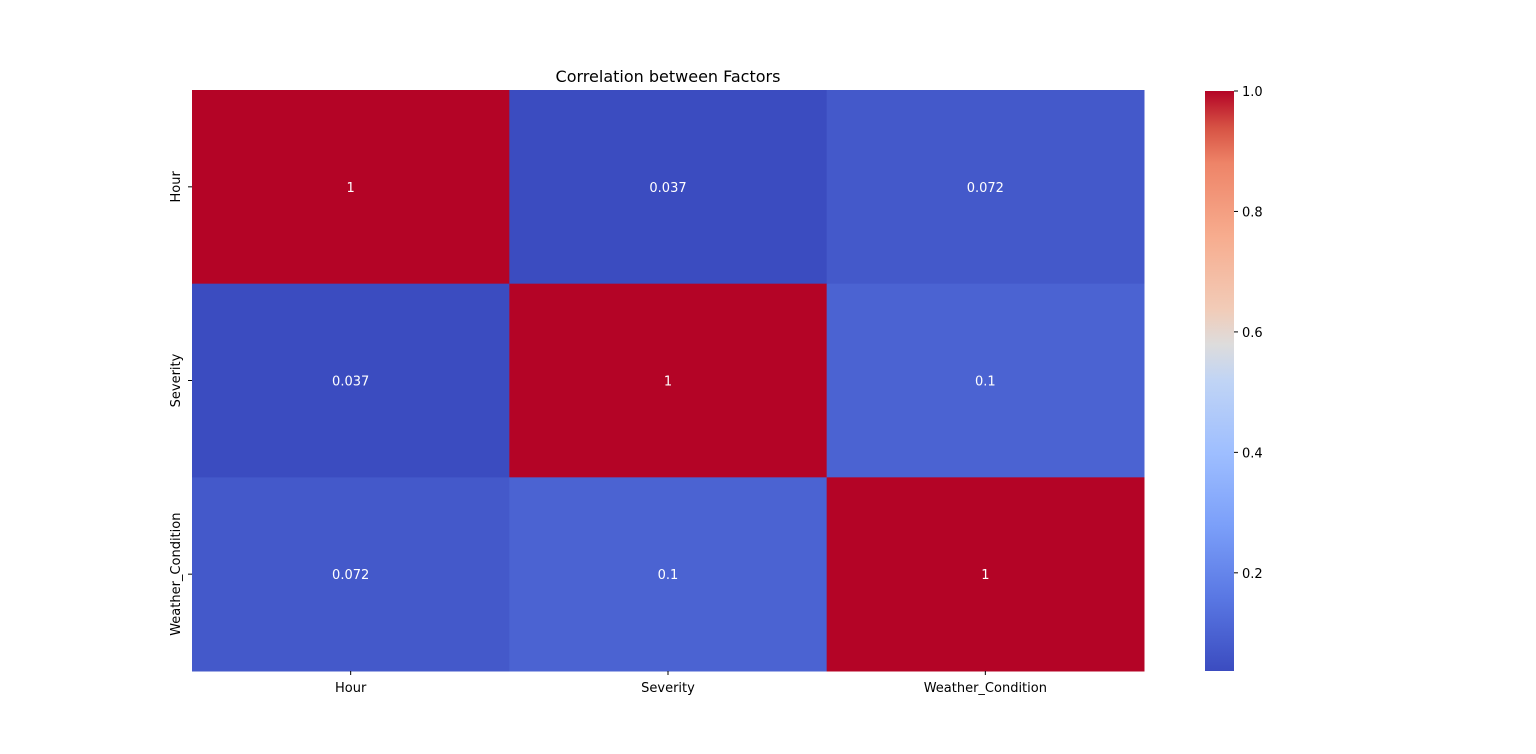  What do you see at coordinates (1252, 453) in the screenshot?
I see `colorbar-tick-label-1: 0.4` at bounding box center [1252, 453].